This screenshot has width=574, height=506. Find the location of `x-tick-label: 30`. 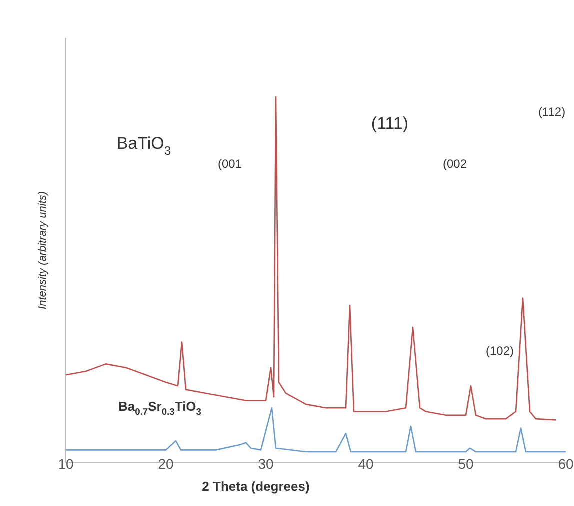

x-tick-label: 30 is located at coordinates (266, 464).